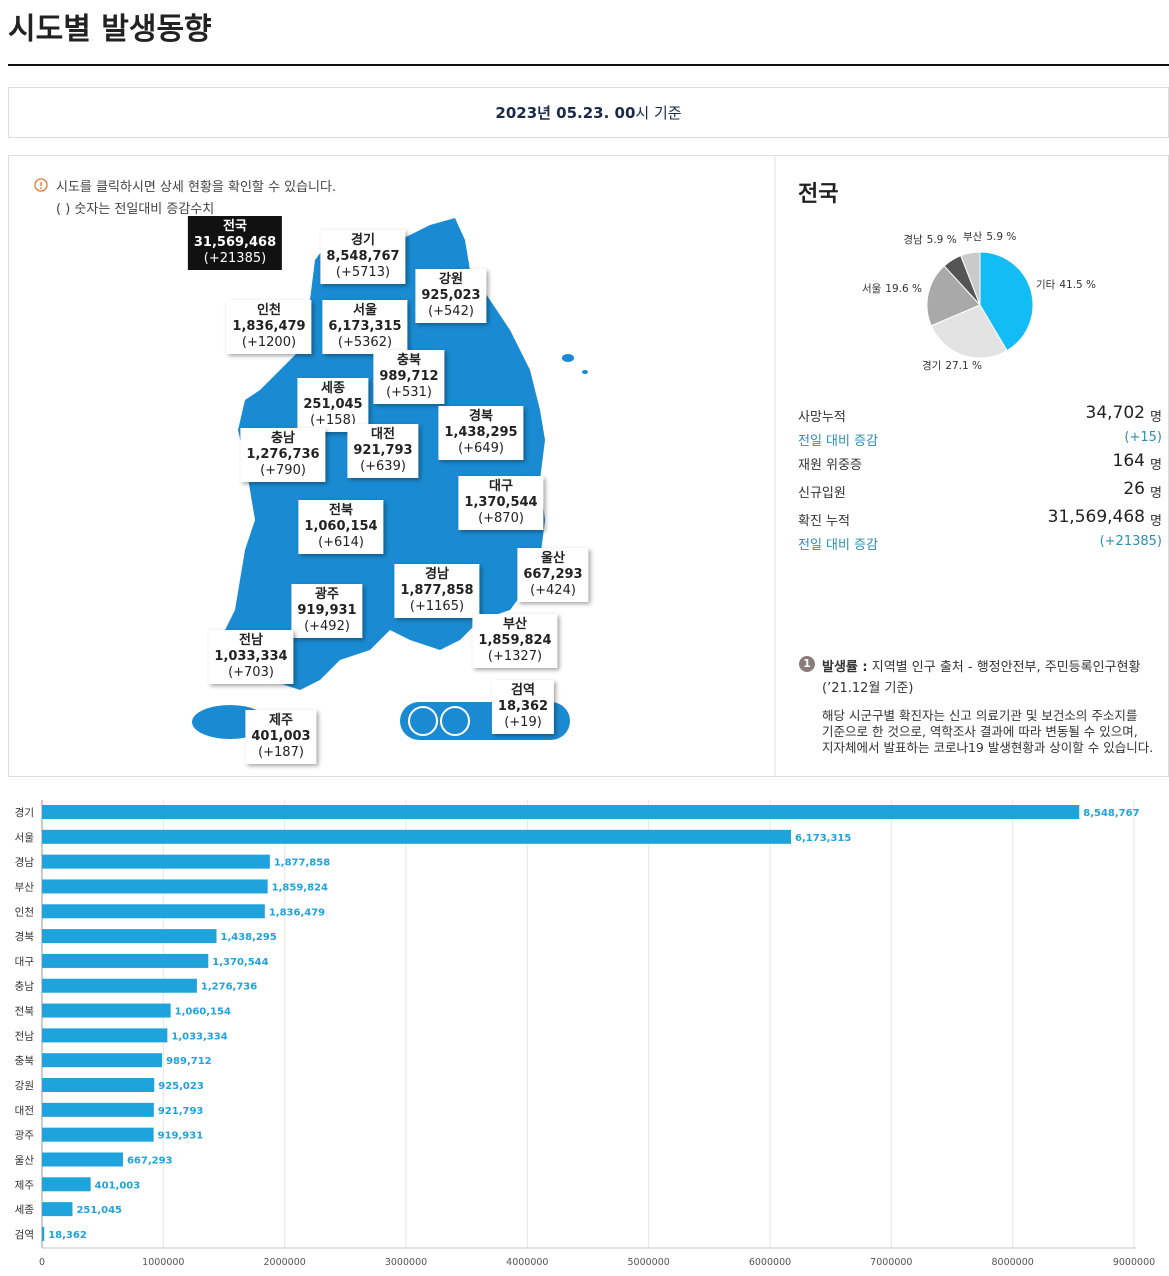  I want to click on pie-label: 기타 41.5 %, so click(1066, 285).